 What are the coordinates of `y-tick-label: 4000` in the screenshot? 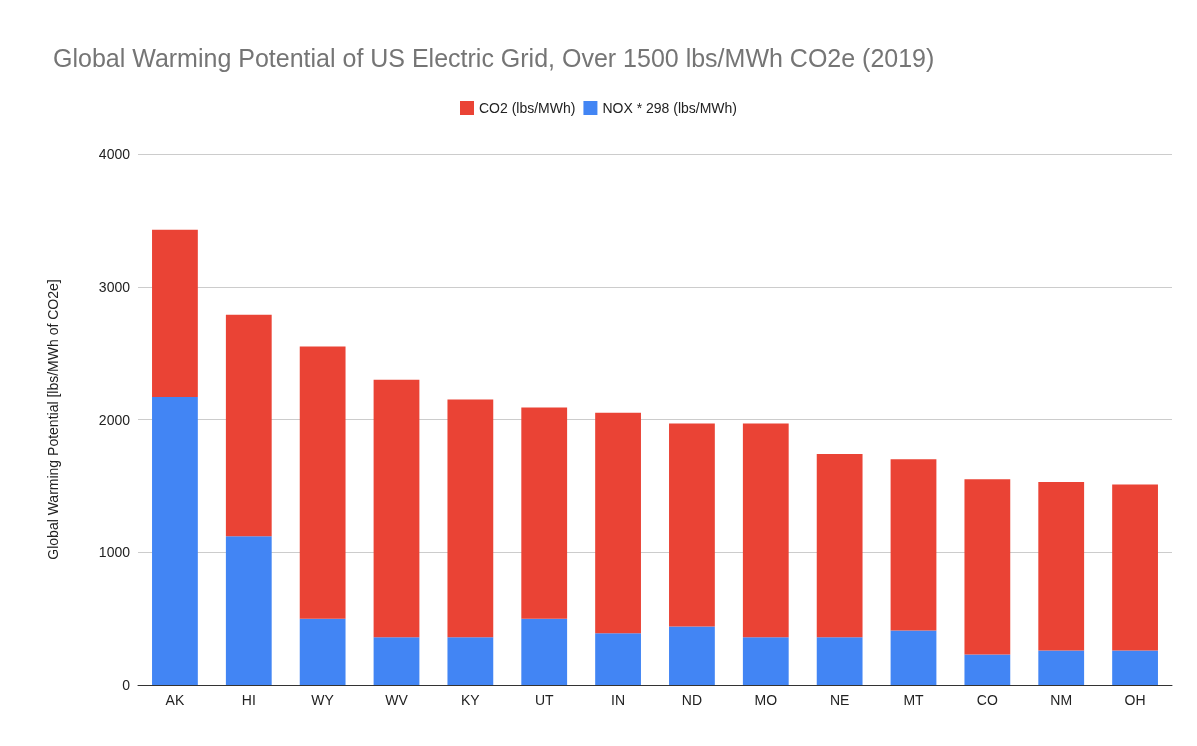 It's located at (114, 154).